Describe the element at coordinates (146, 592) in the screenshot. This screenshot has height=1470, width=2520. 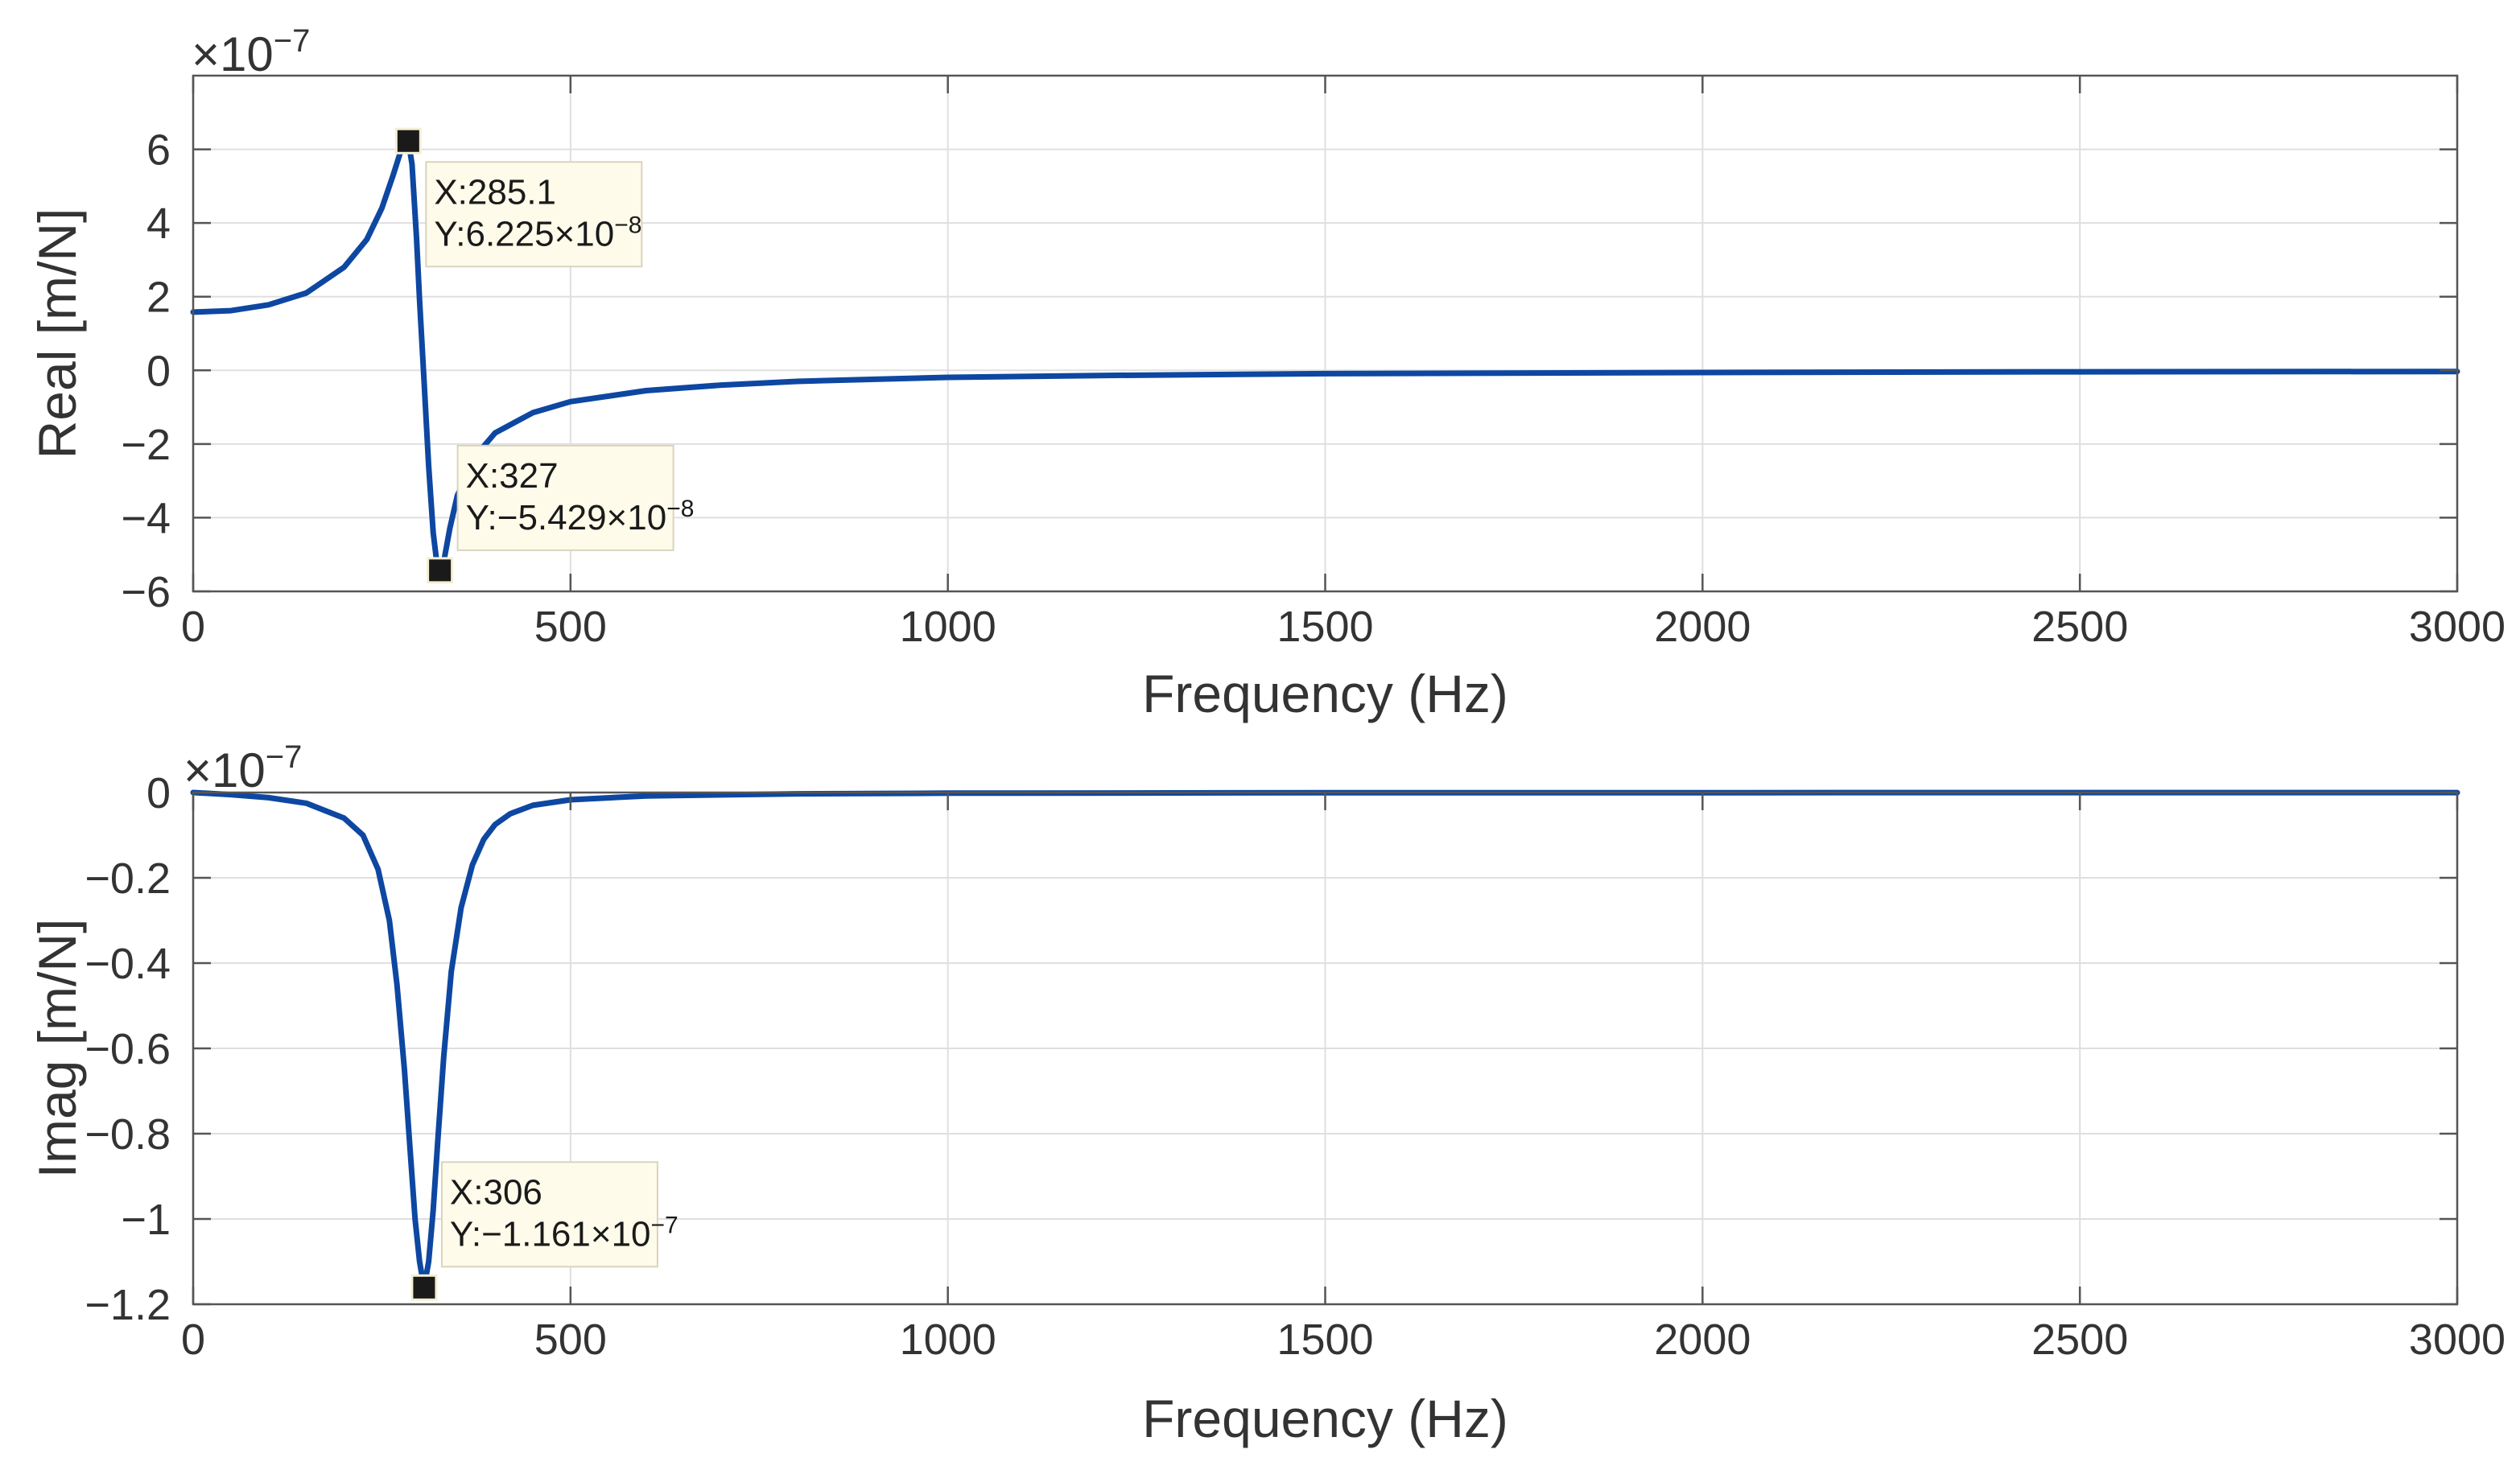
I see `y-tick-label: −6` at that location.